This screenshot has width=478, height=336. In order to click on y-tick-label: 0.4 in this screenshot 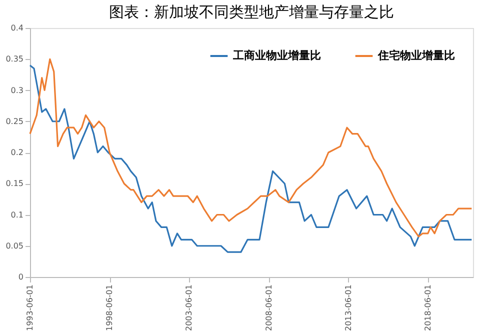, I will do `click(17, 28)`.